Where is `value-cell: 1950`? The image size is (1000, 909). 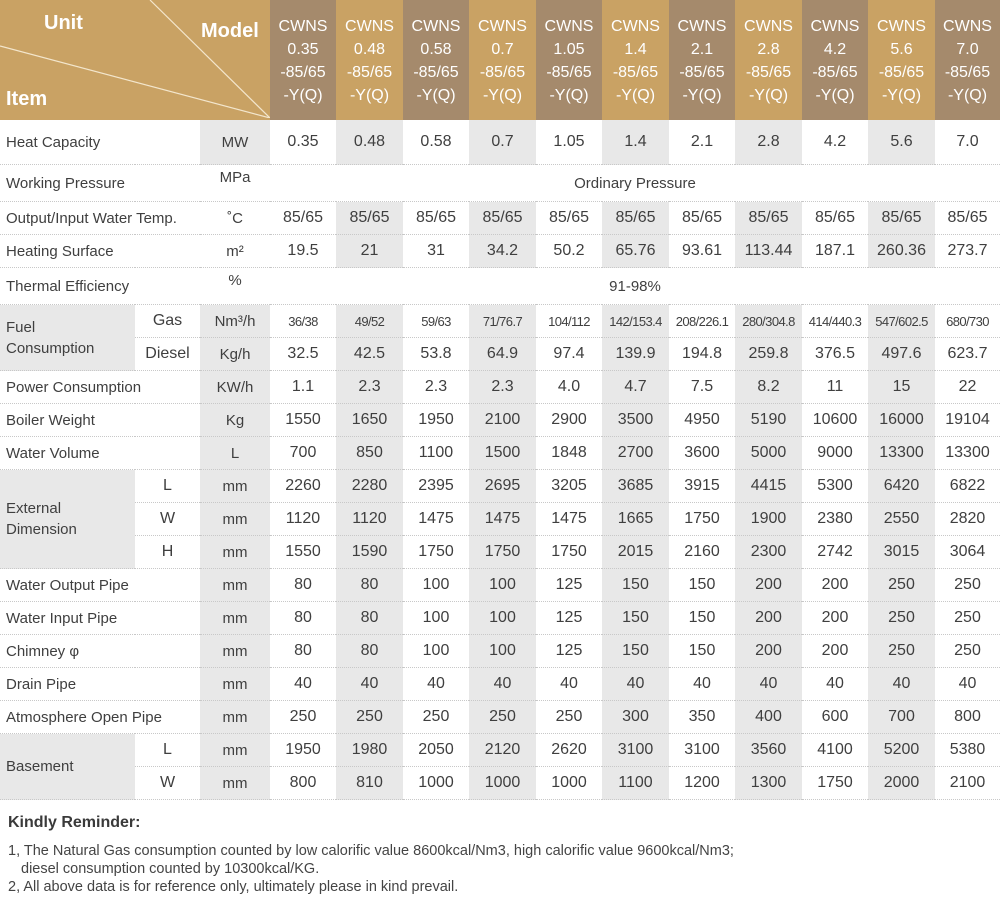
value-cell: 1950 is located at coordinates (436, 420).